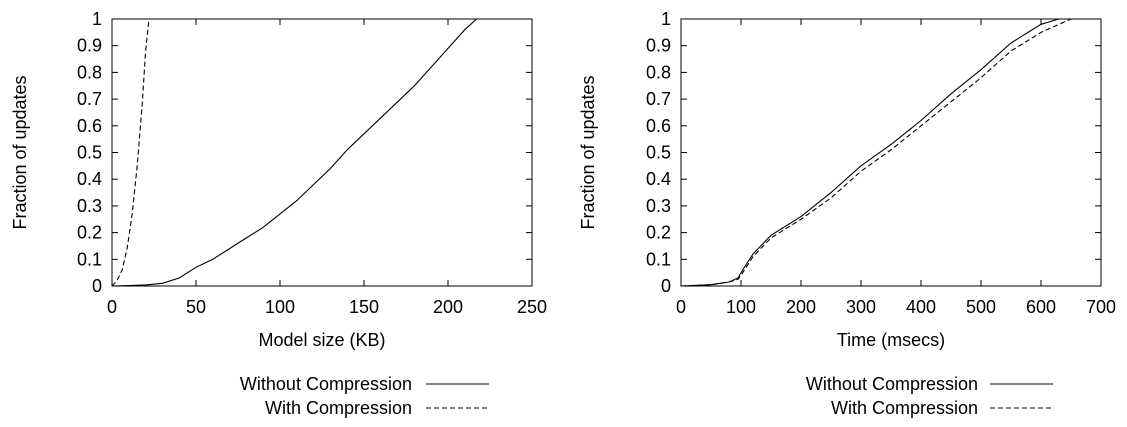  Describe the element at coordinates (321, 340) in the screenshot. I see `x-axis-label: Model size (KB)` at that location.